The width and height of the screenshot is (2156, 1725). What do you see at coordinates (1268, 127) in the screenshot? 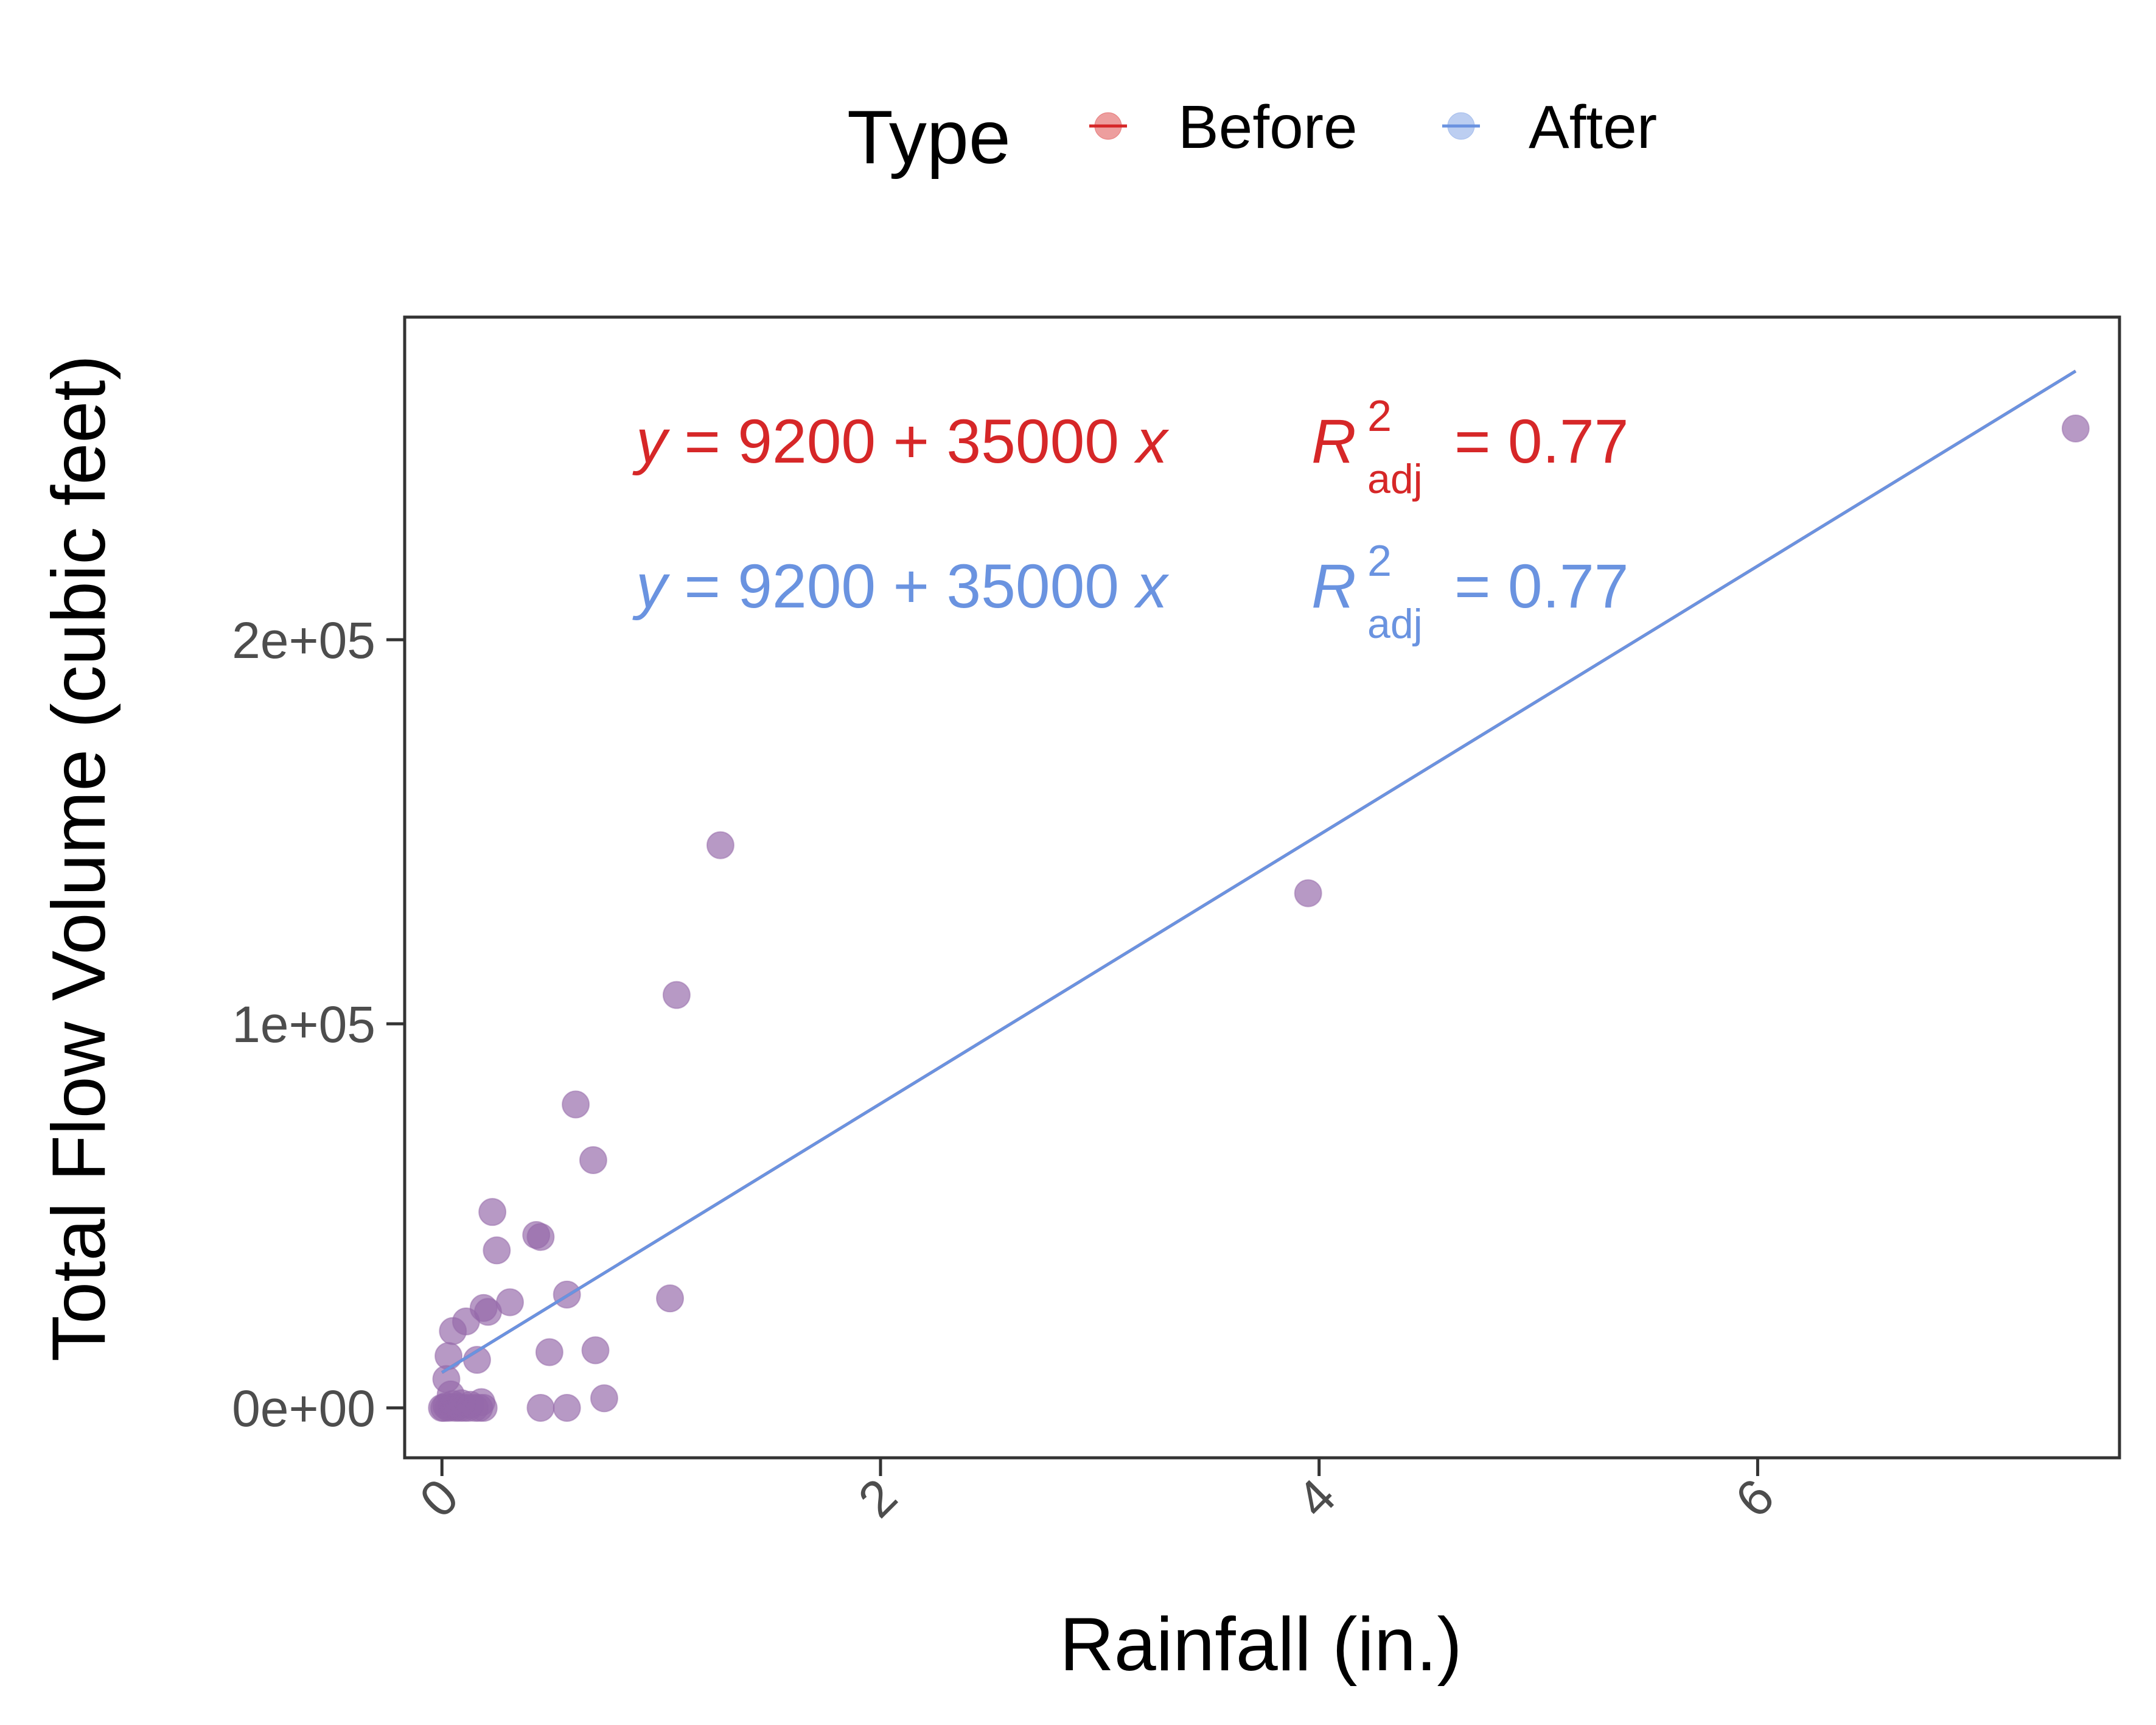
I see `legend-label-before: Before` at bounding box center [1268, 127].